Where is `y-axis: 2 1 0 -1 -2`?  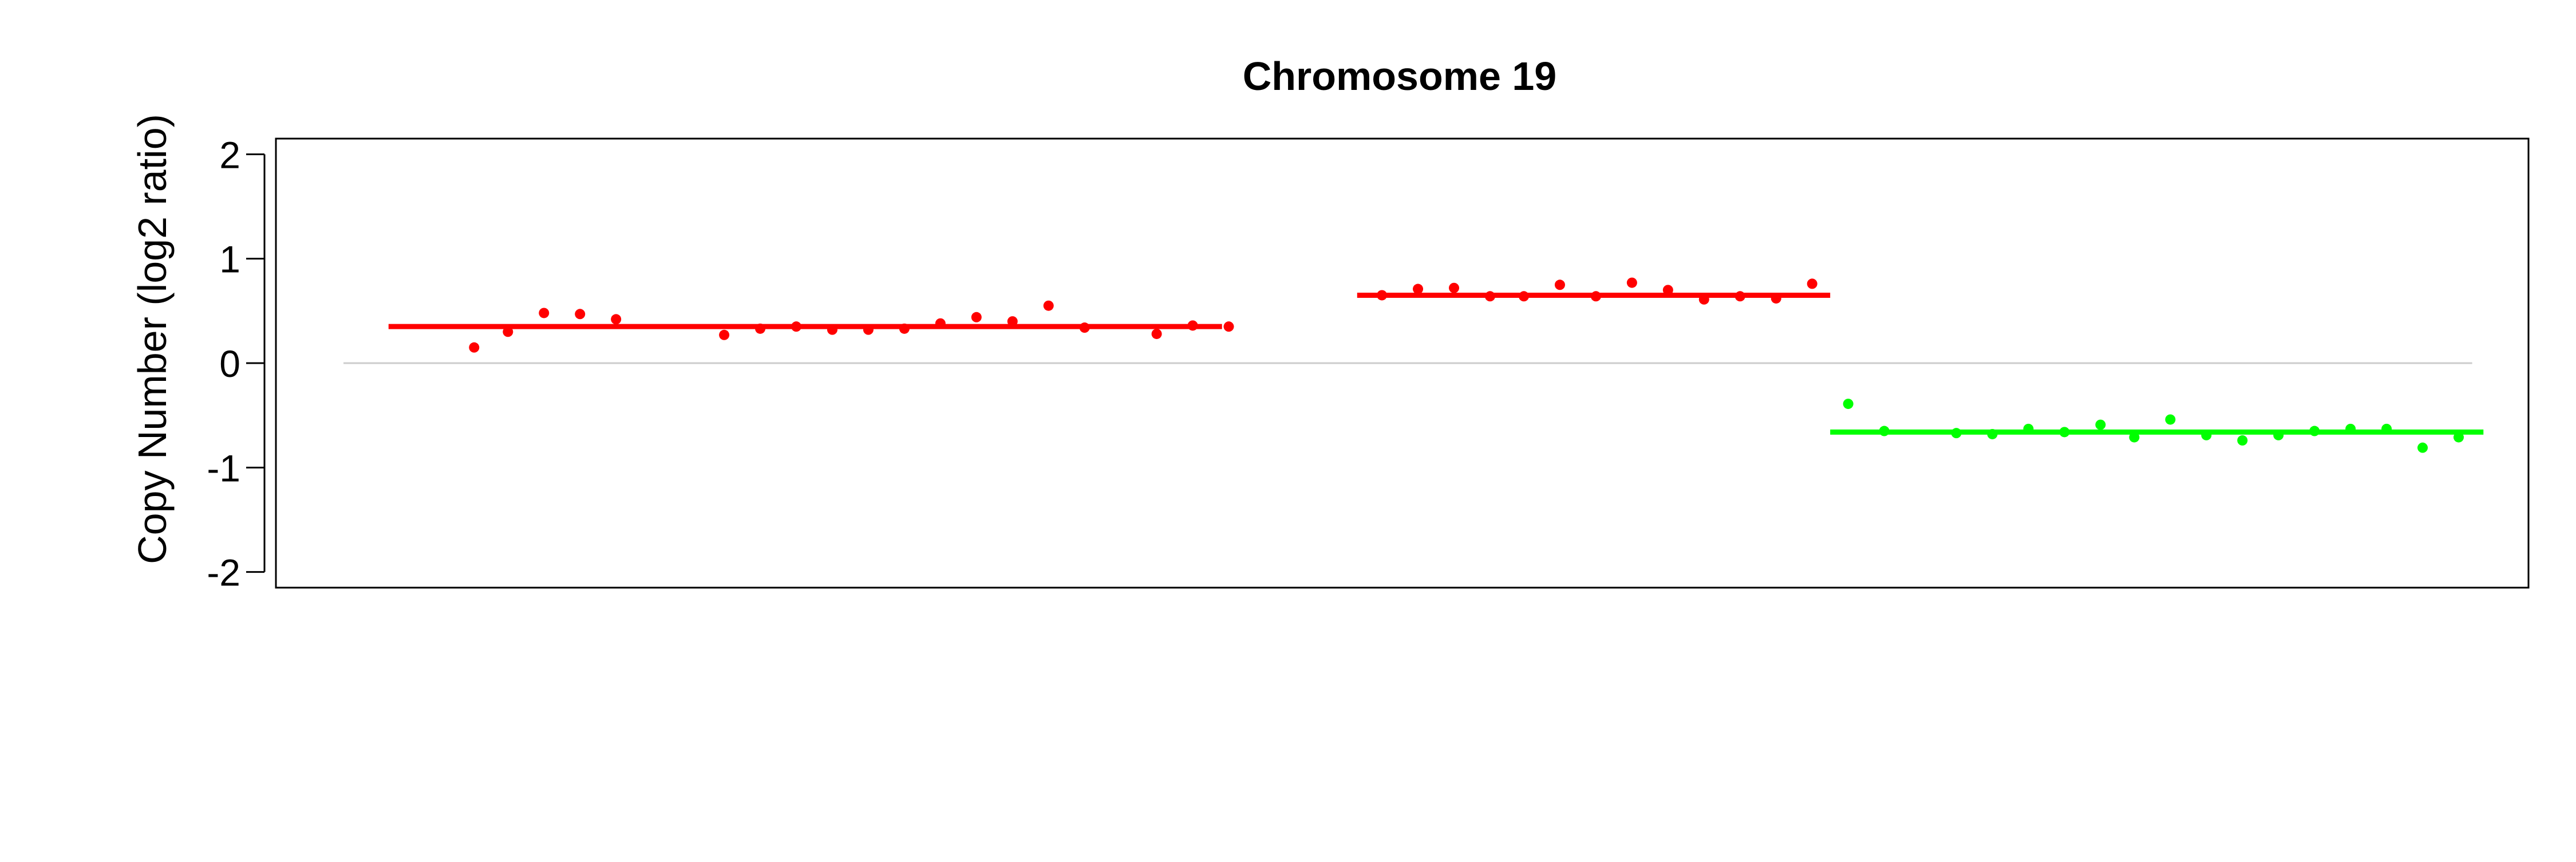
y-axis: 2 1 0 -1 -2 is located at coordinates (236, 363).